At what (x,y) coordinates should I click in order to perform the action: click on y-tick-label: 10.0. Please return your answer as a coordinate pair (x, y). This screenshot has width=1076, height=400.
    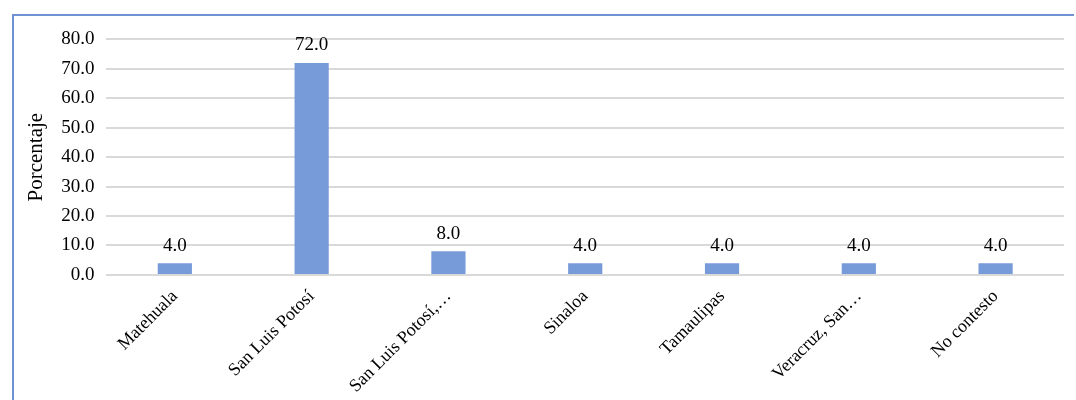
    Looking at the image, I should click on (78, 244).